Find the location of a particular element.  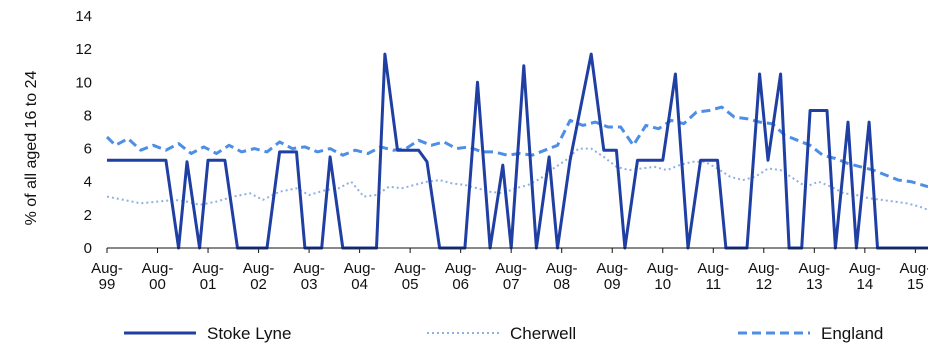

x-tick-label: 10 is located at coordinates (662, 284).